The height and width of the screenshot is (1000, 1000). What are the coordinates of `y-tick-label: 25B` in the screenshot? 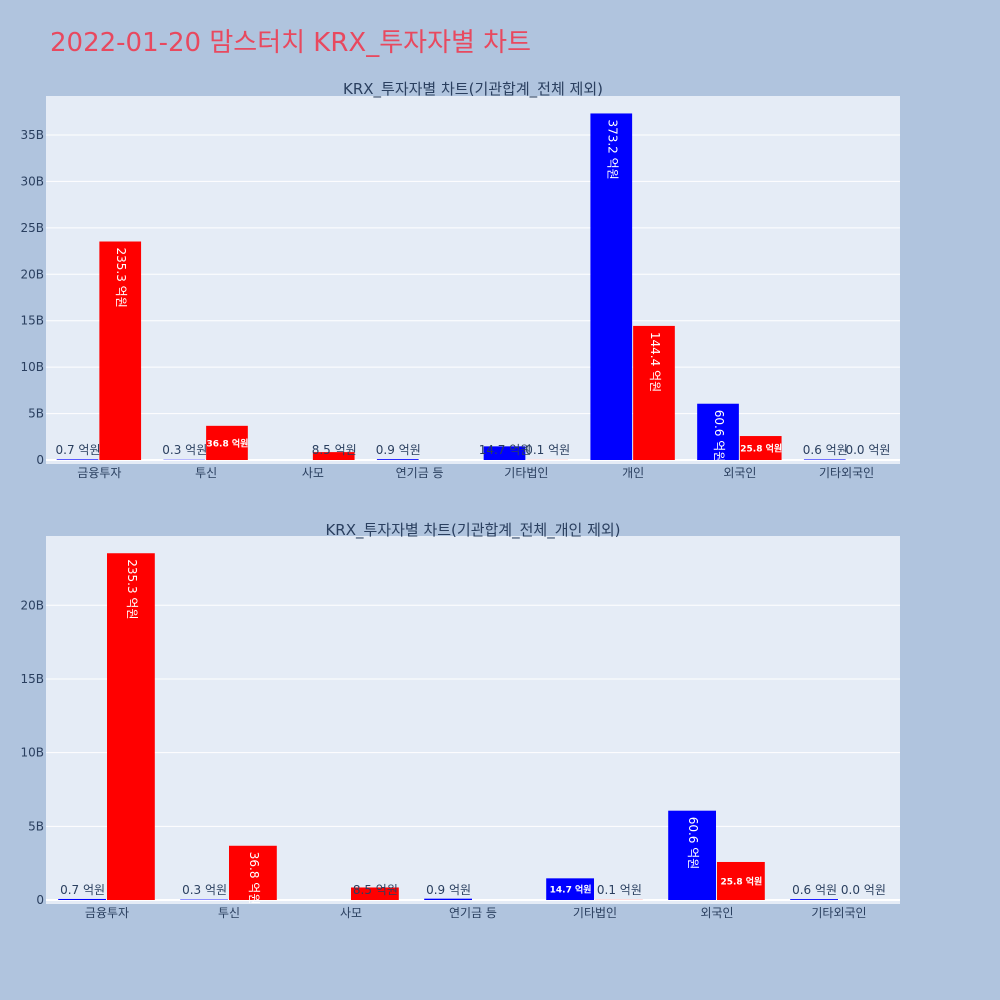 It's located at (32, 228).